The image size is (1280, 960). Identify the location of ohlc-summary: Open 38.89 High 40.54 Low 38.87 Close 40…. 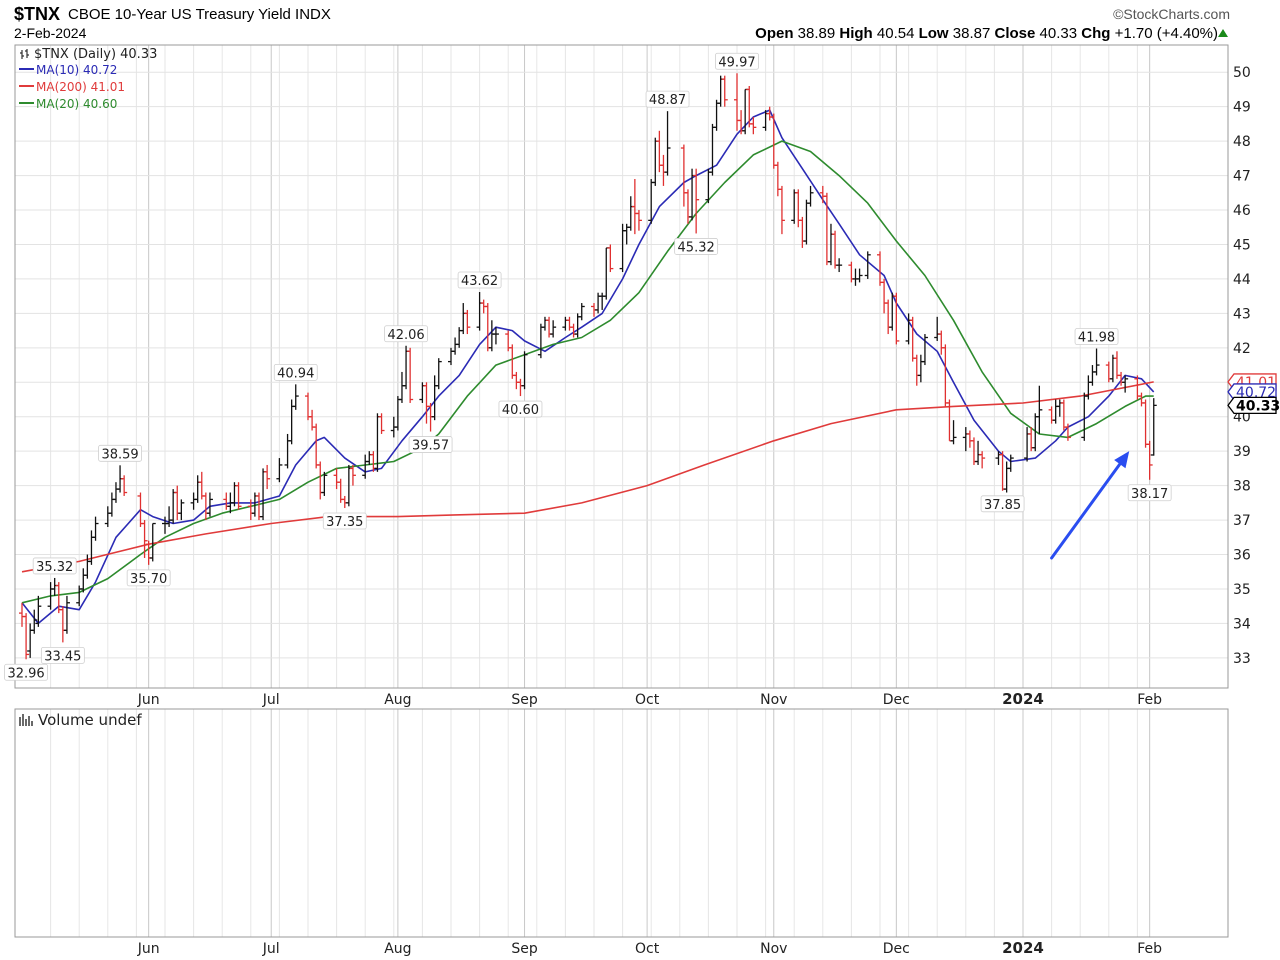
(986, 33).